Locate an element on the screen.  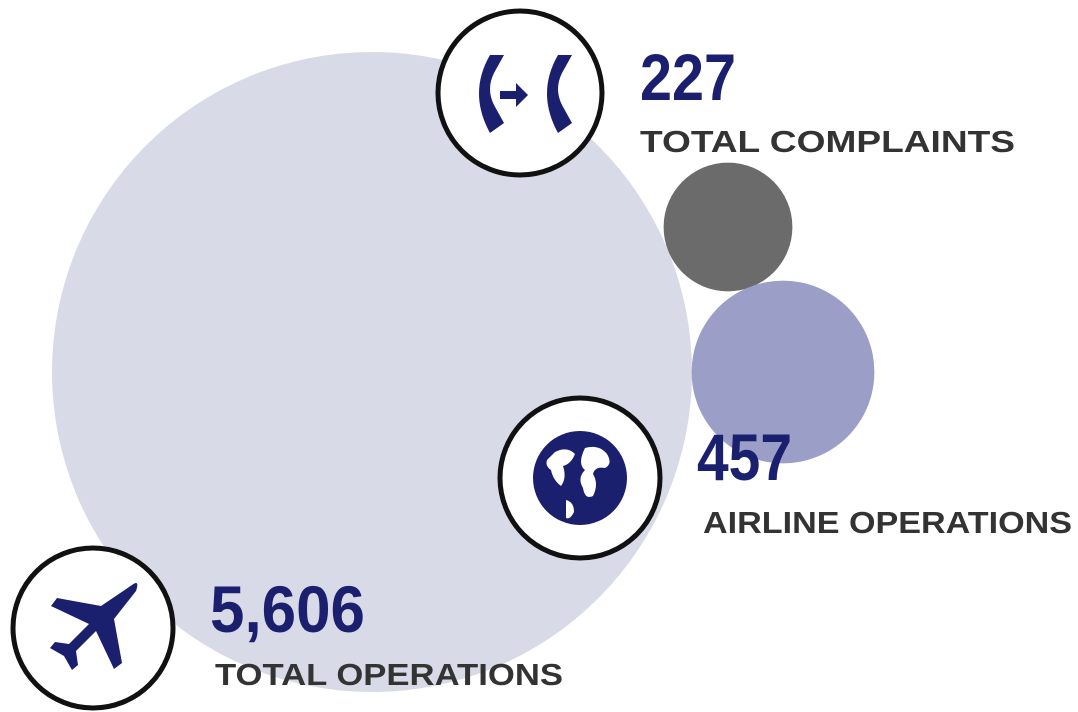
stat-value: 5,606 is located at coordinates (287, 609).